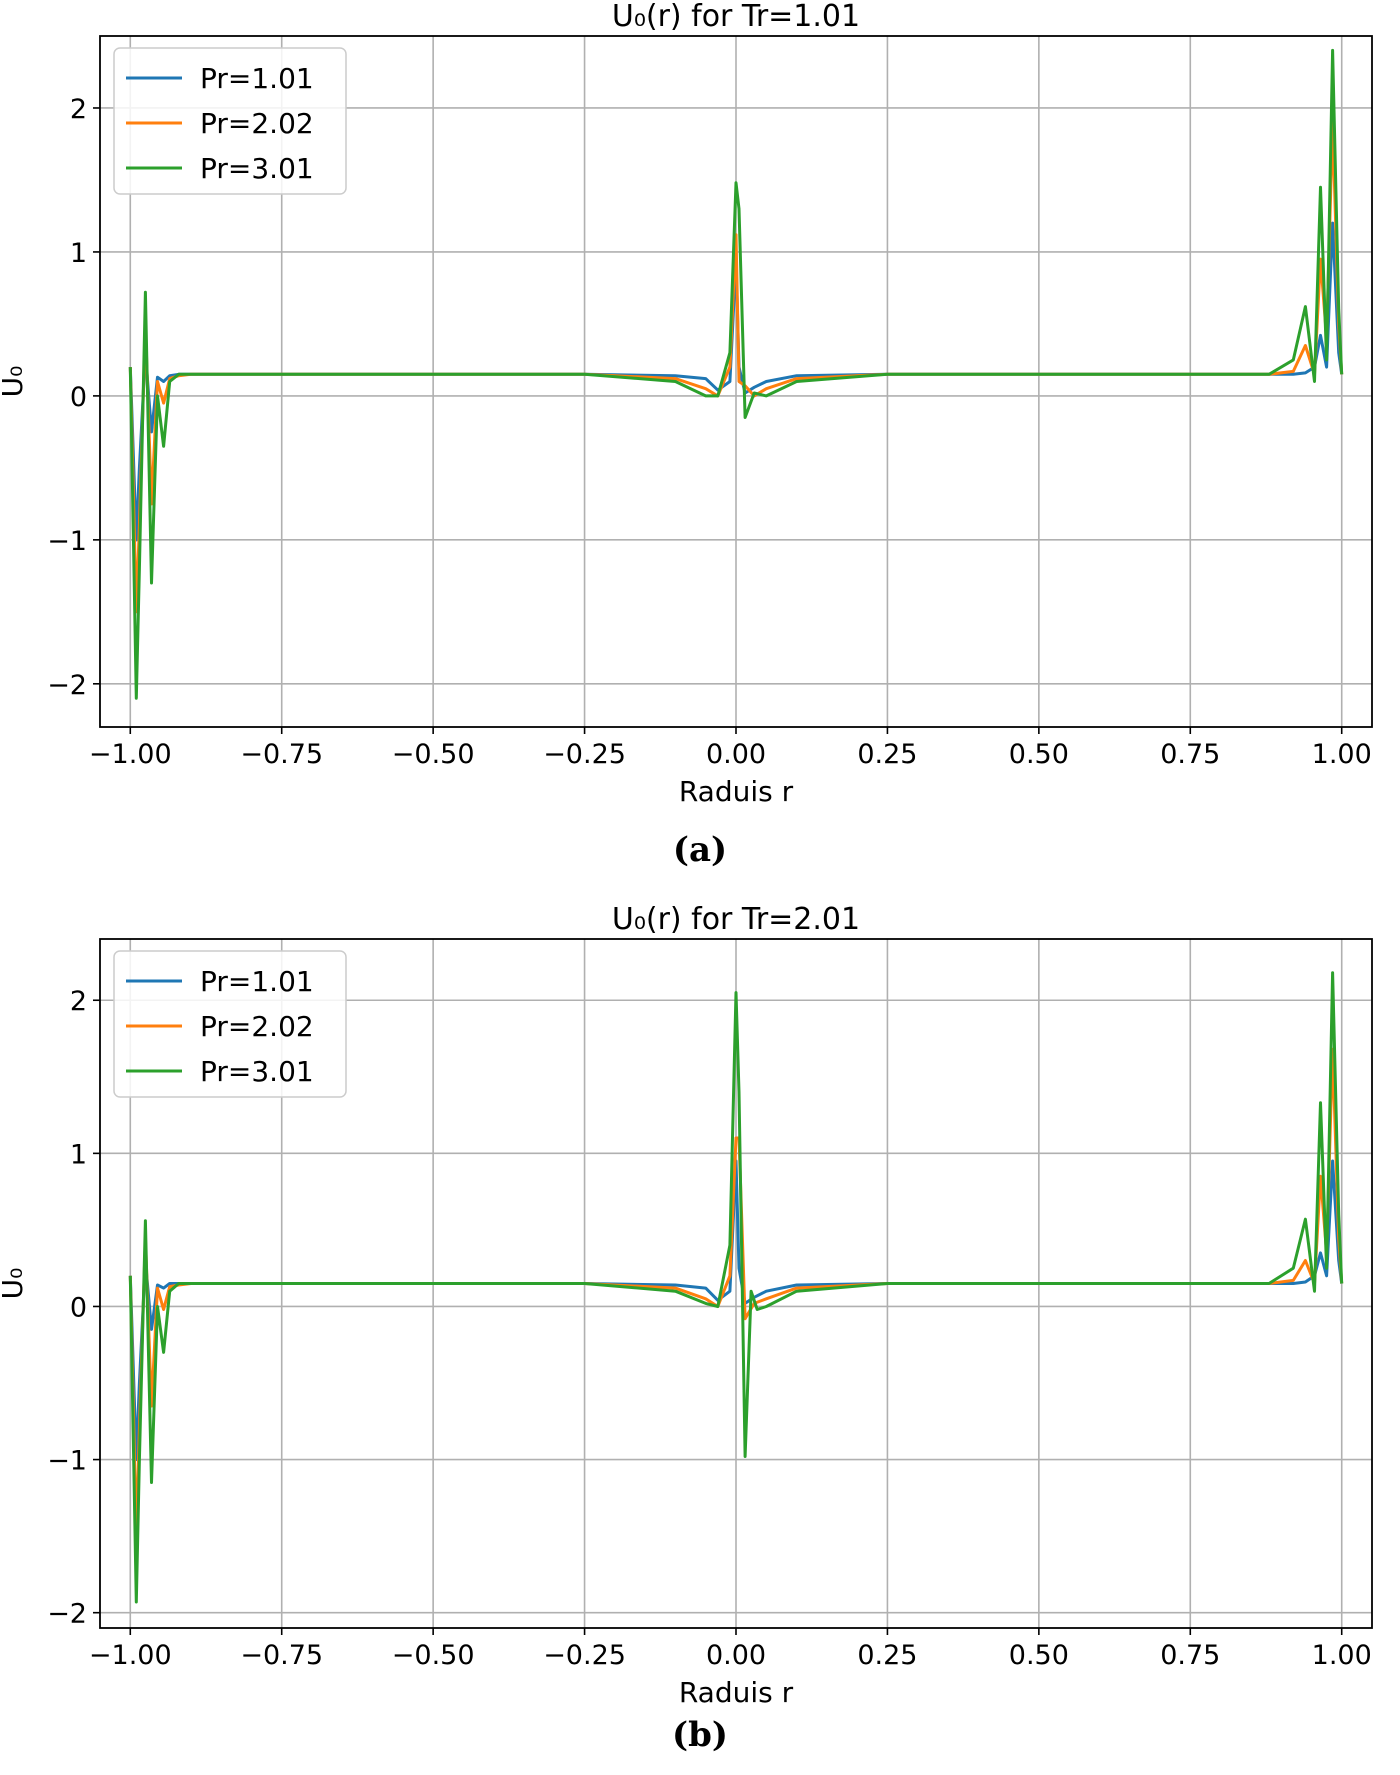 The image size is (1400, 1775). I want to click on caption-a: (a), so click(700, 850).